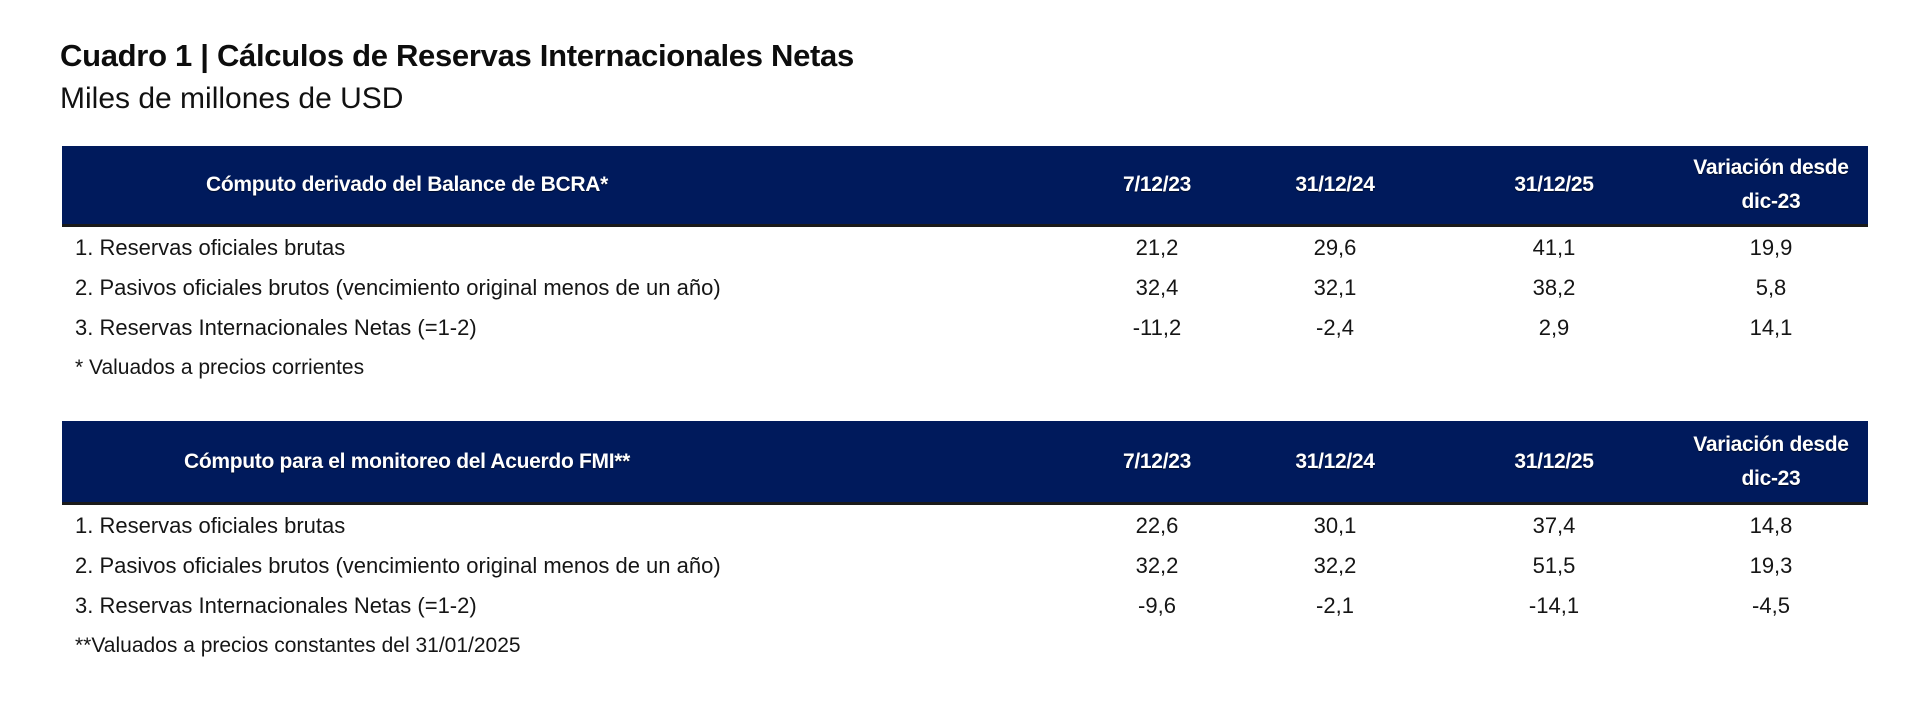  I want to click on footnote: * Valuados a precios corrientes, so click(220, 367).